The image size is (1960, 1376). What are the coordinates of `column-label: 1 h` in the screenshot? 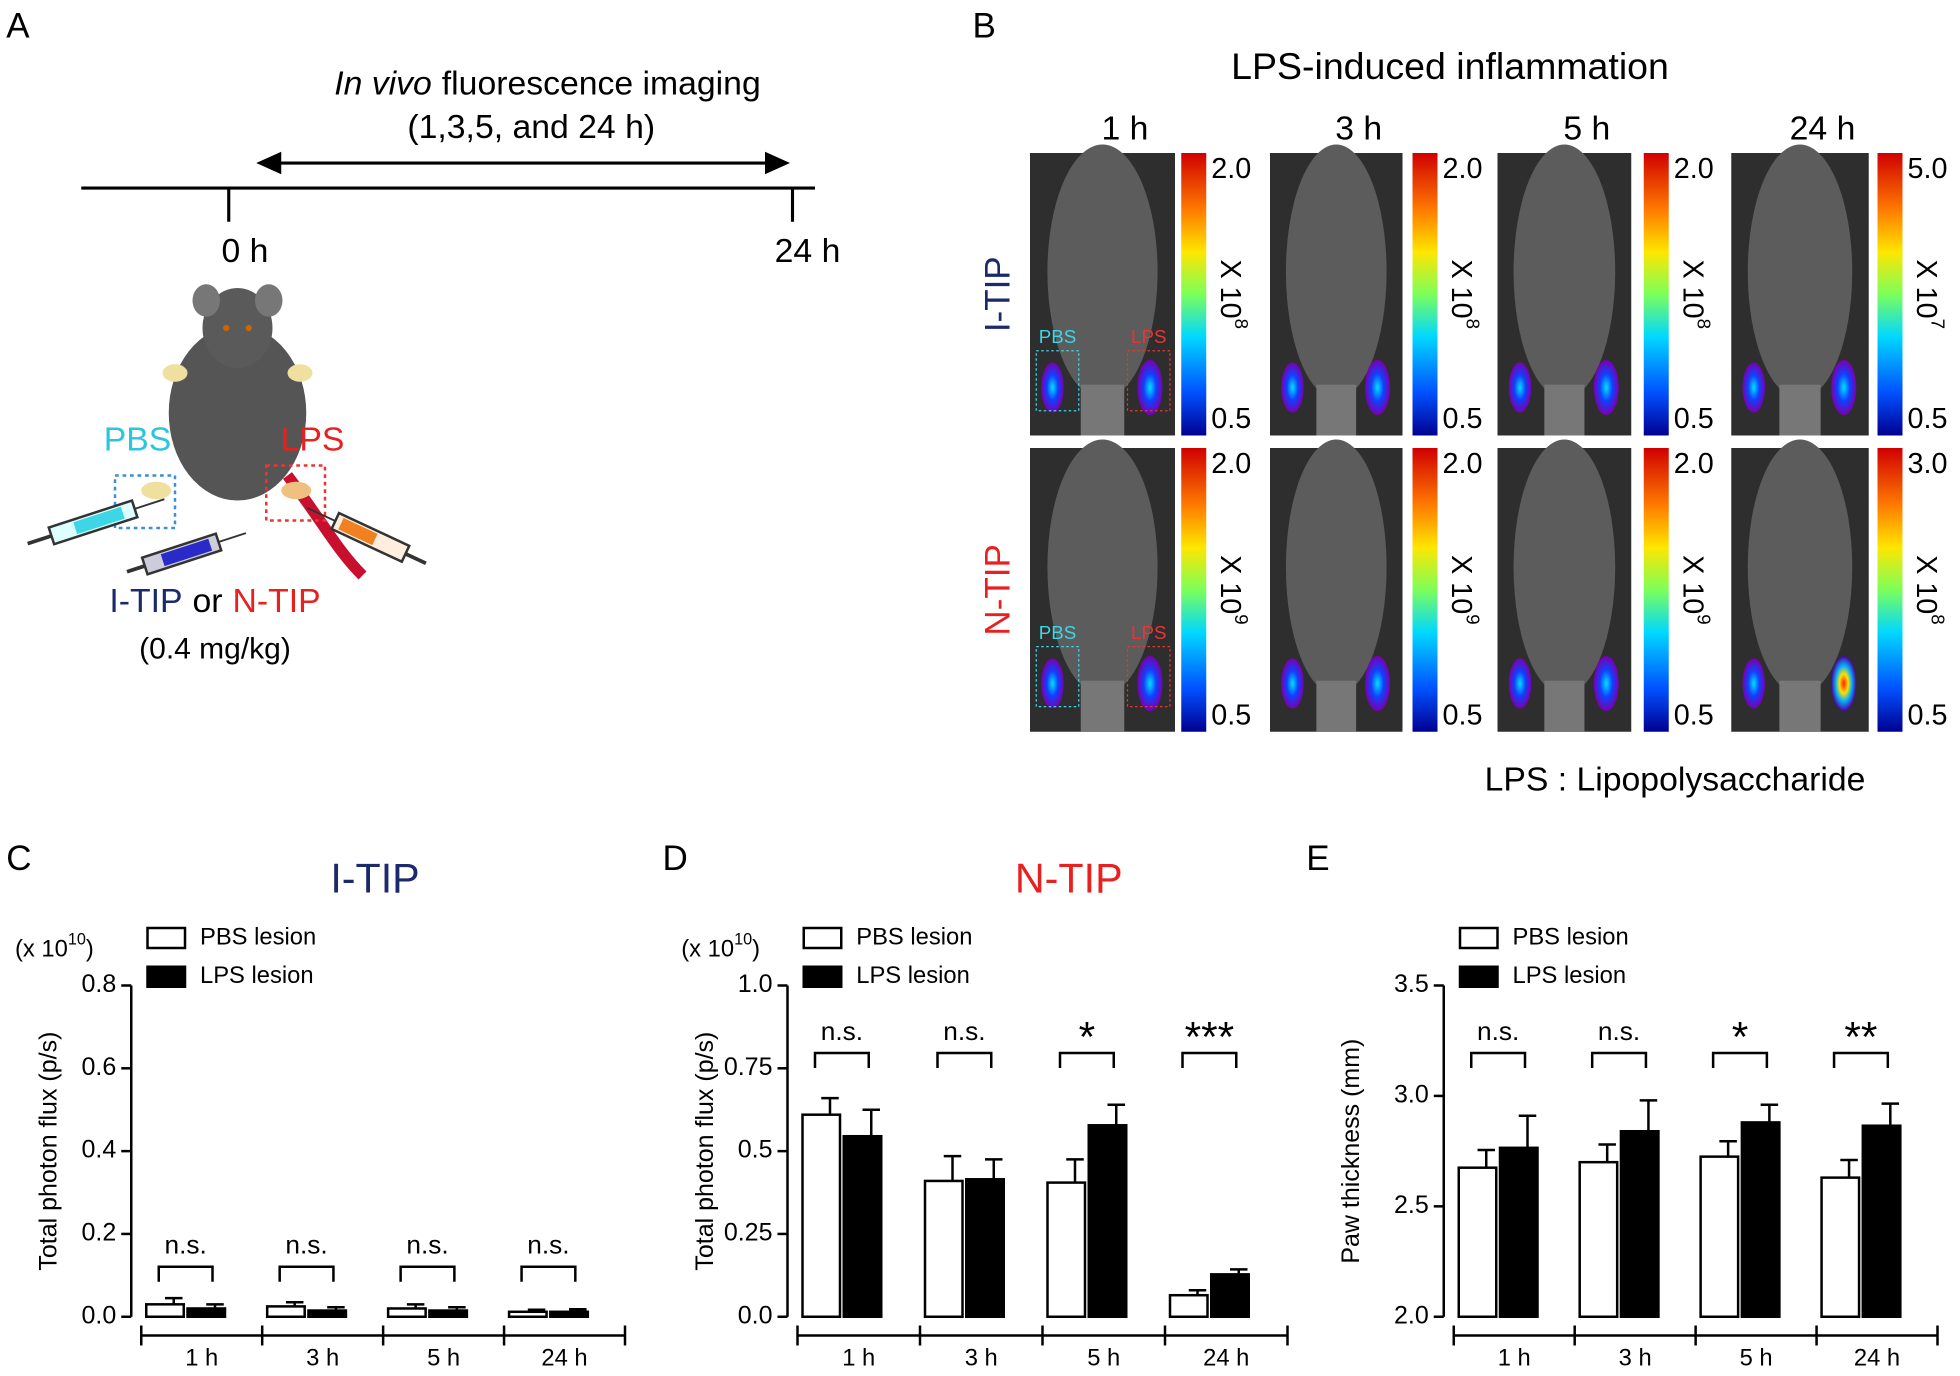 It's located at (1125, 128).